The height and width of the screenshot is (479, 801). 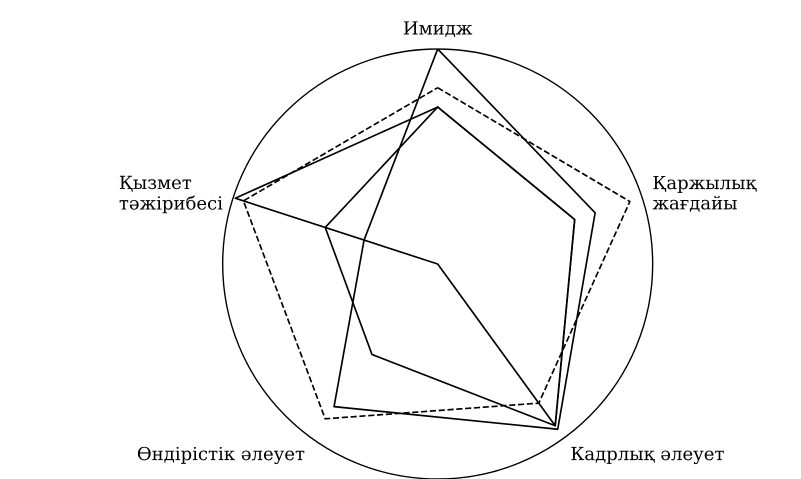 What do you see at coordinates (171, 195) in the screenshot?
I see `spoke-label: Қызмет тәжірибесі` at bounding box center [171, 195].